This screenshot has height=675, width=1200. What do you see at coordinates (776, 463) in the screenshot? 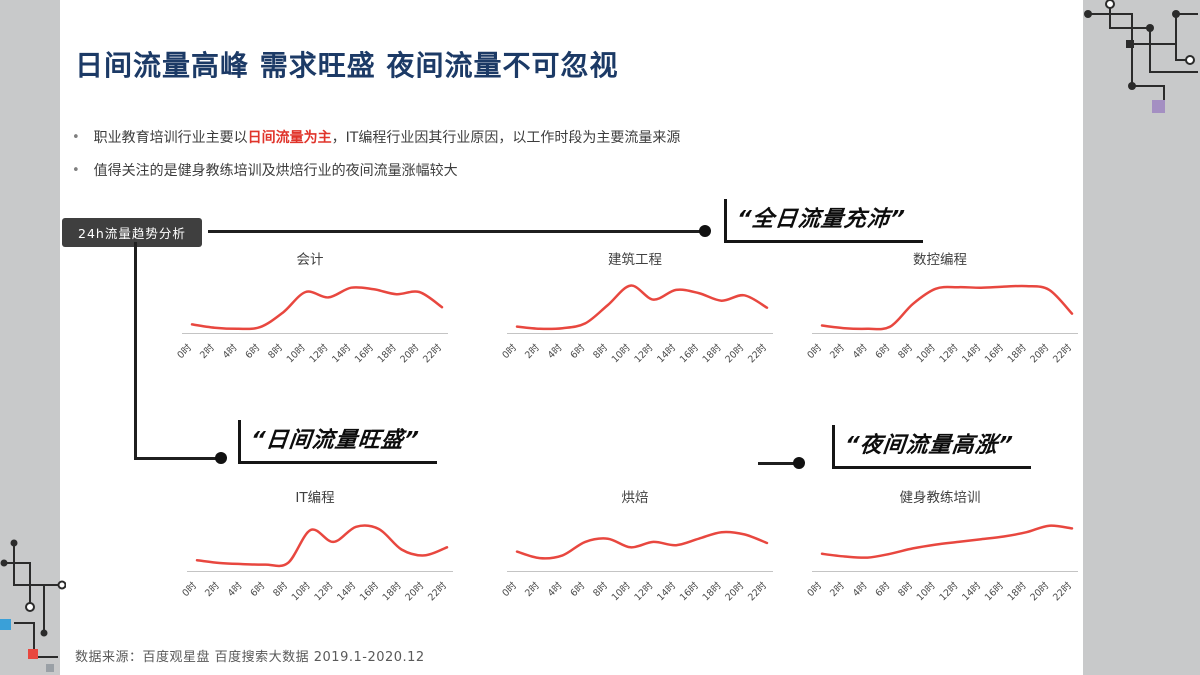
I see `connector-line-night` at bounding box center [776, 463].